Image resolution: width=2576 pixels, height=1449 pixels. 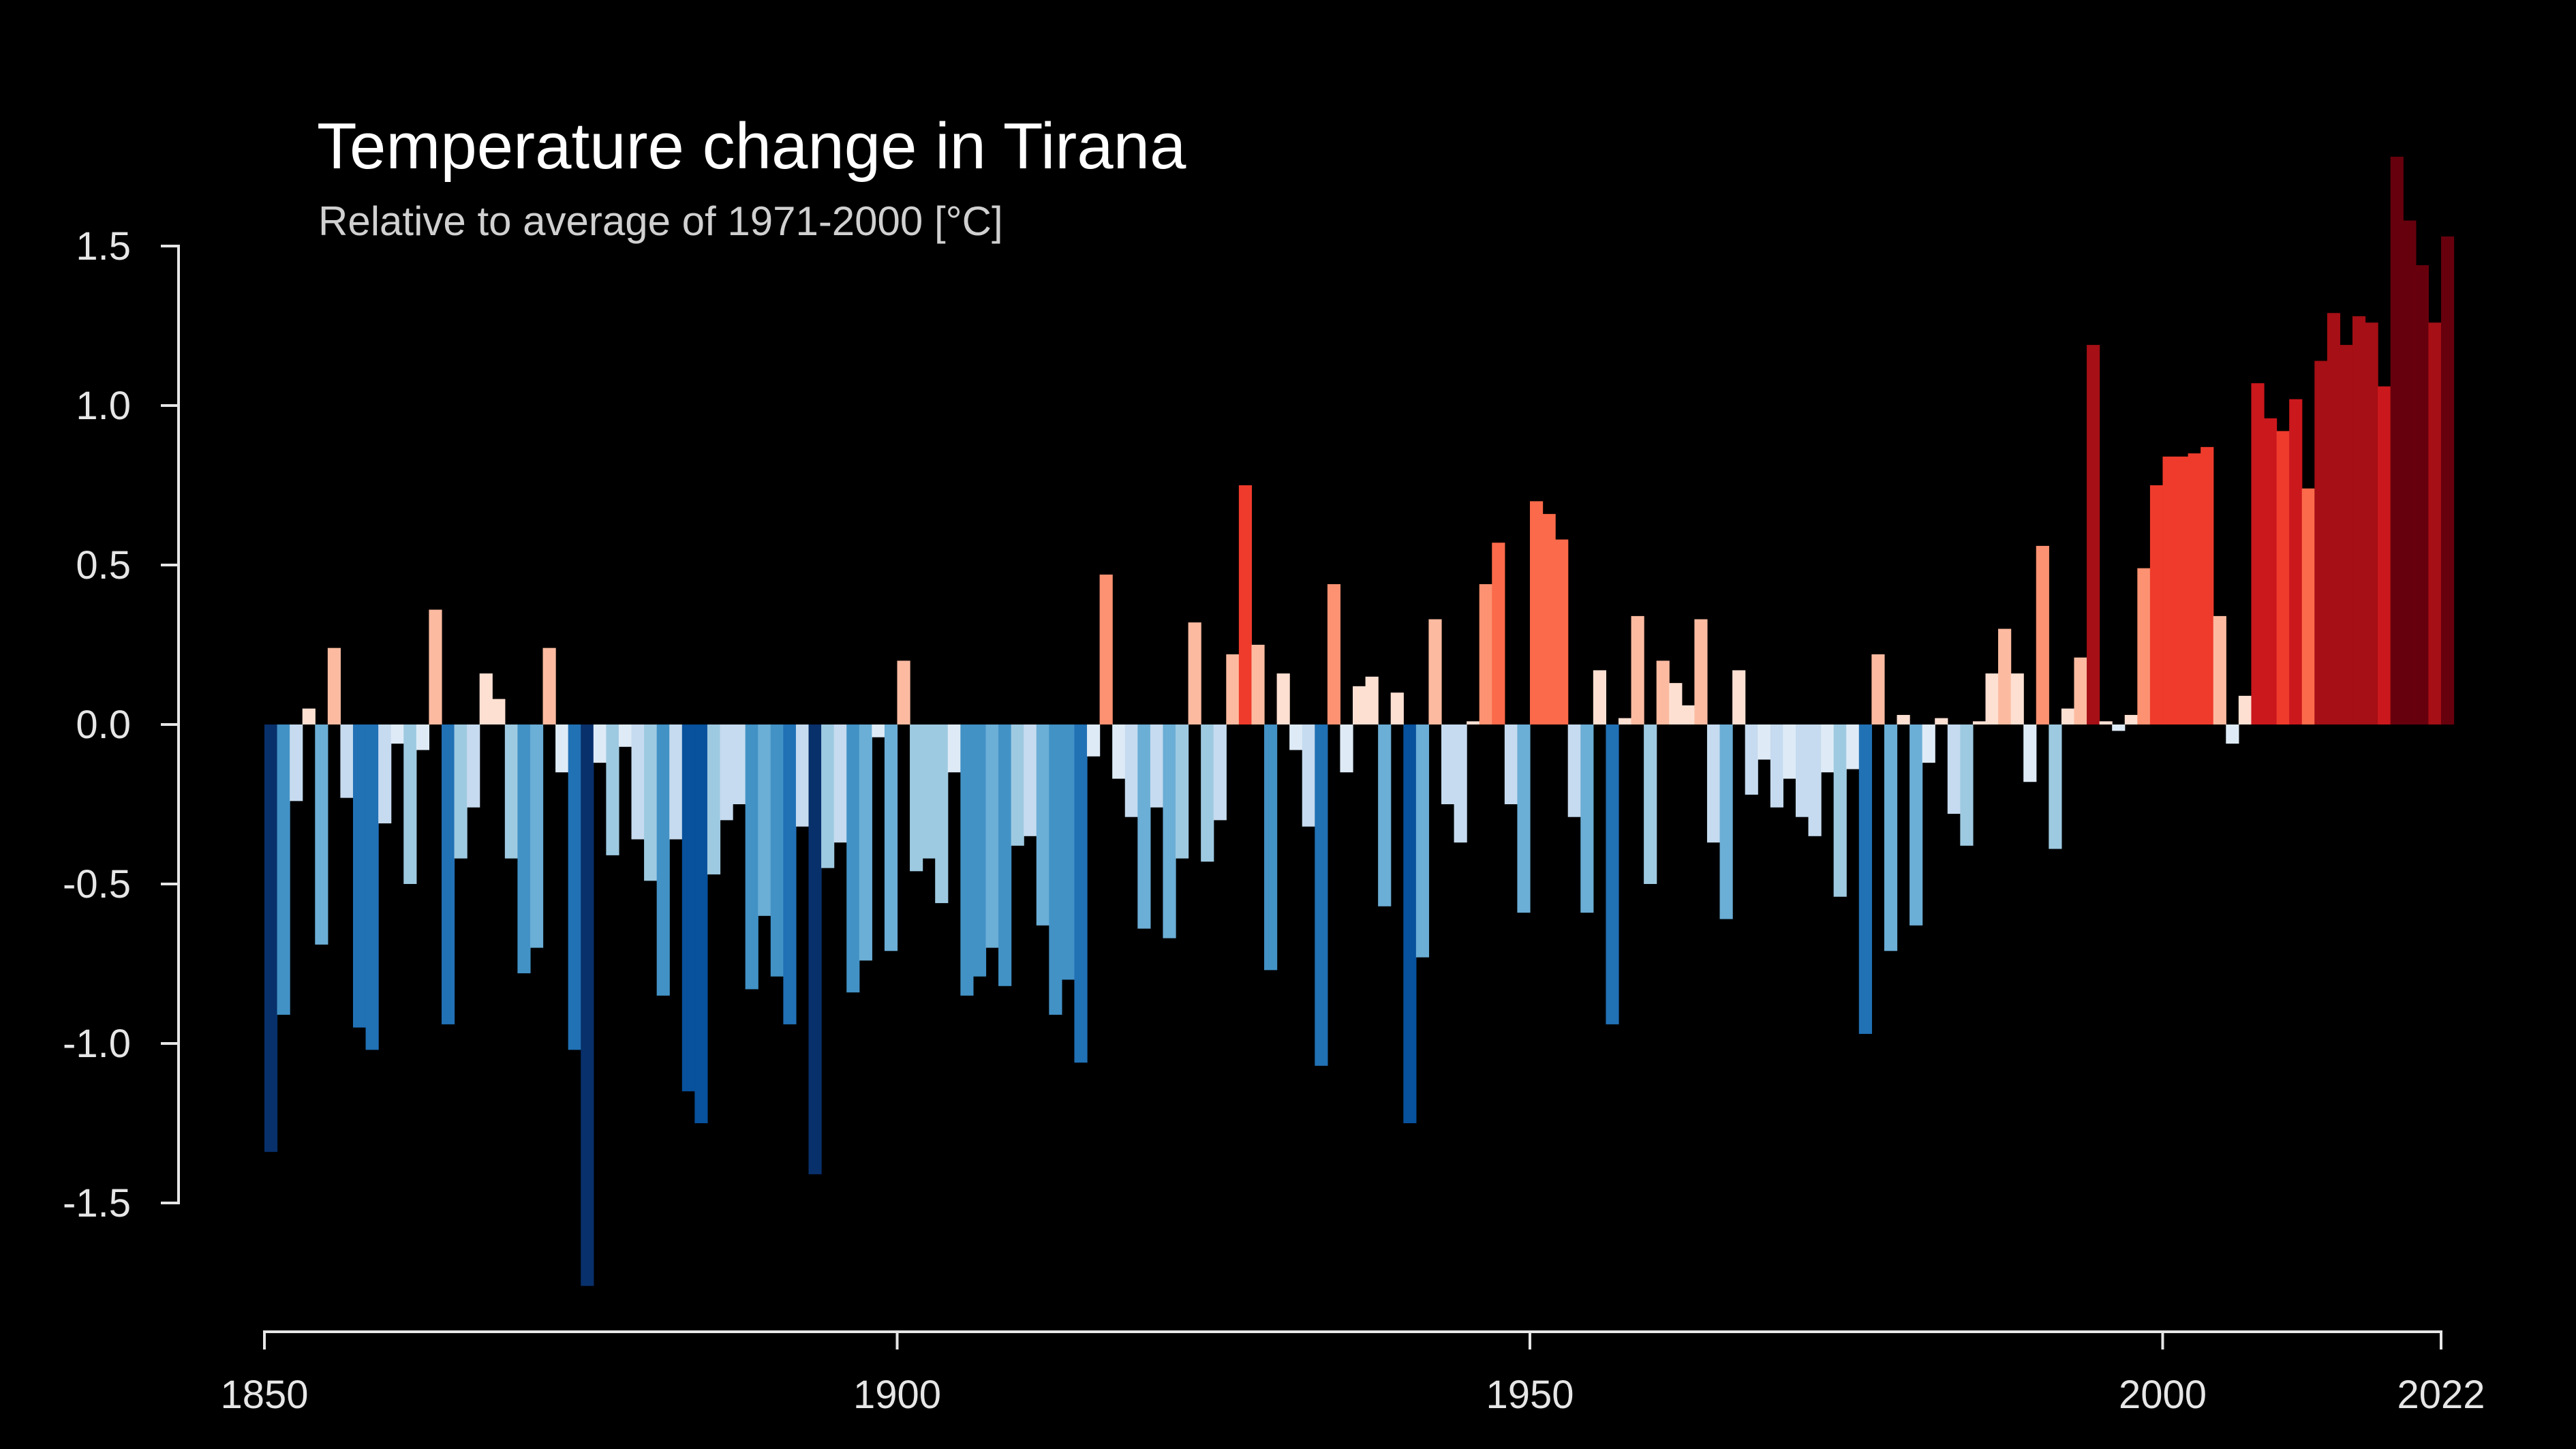 I want to click on bar-1937, so click(x=1372, y=700).